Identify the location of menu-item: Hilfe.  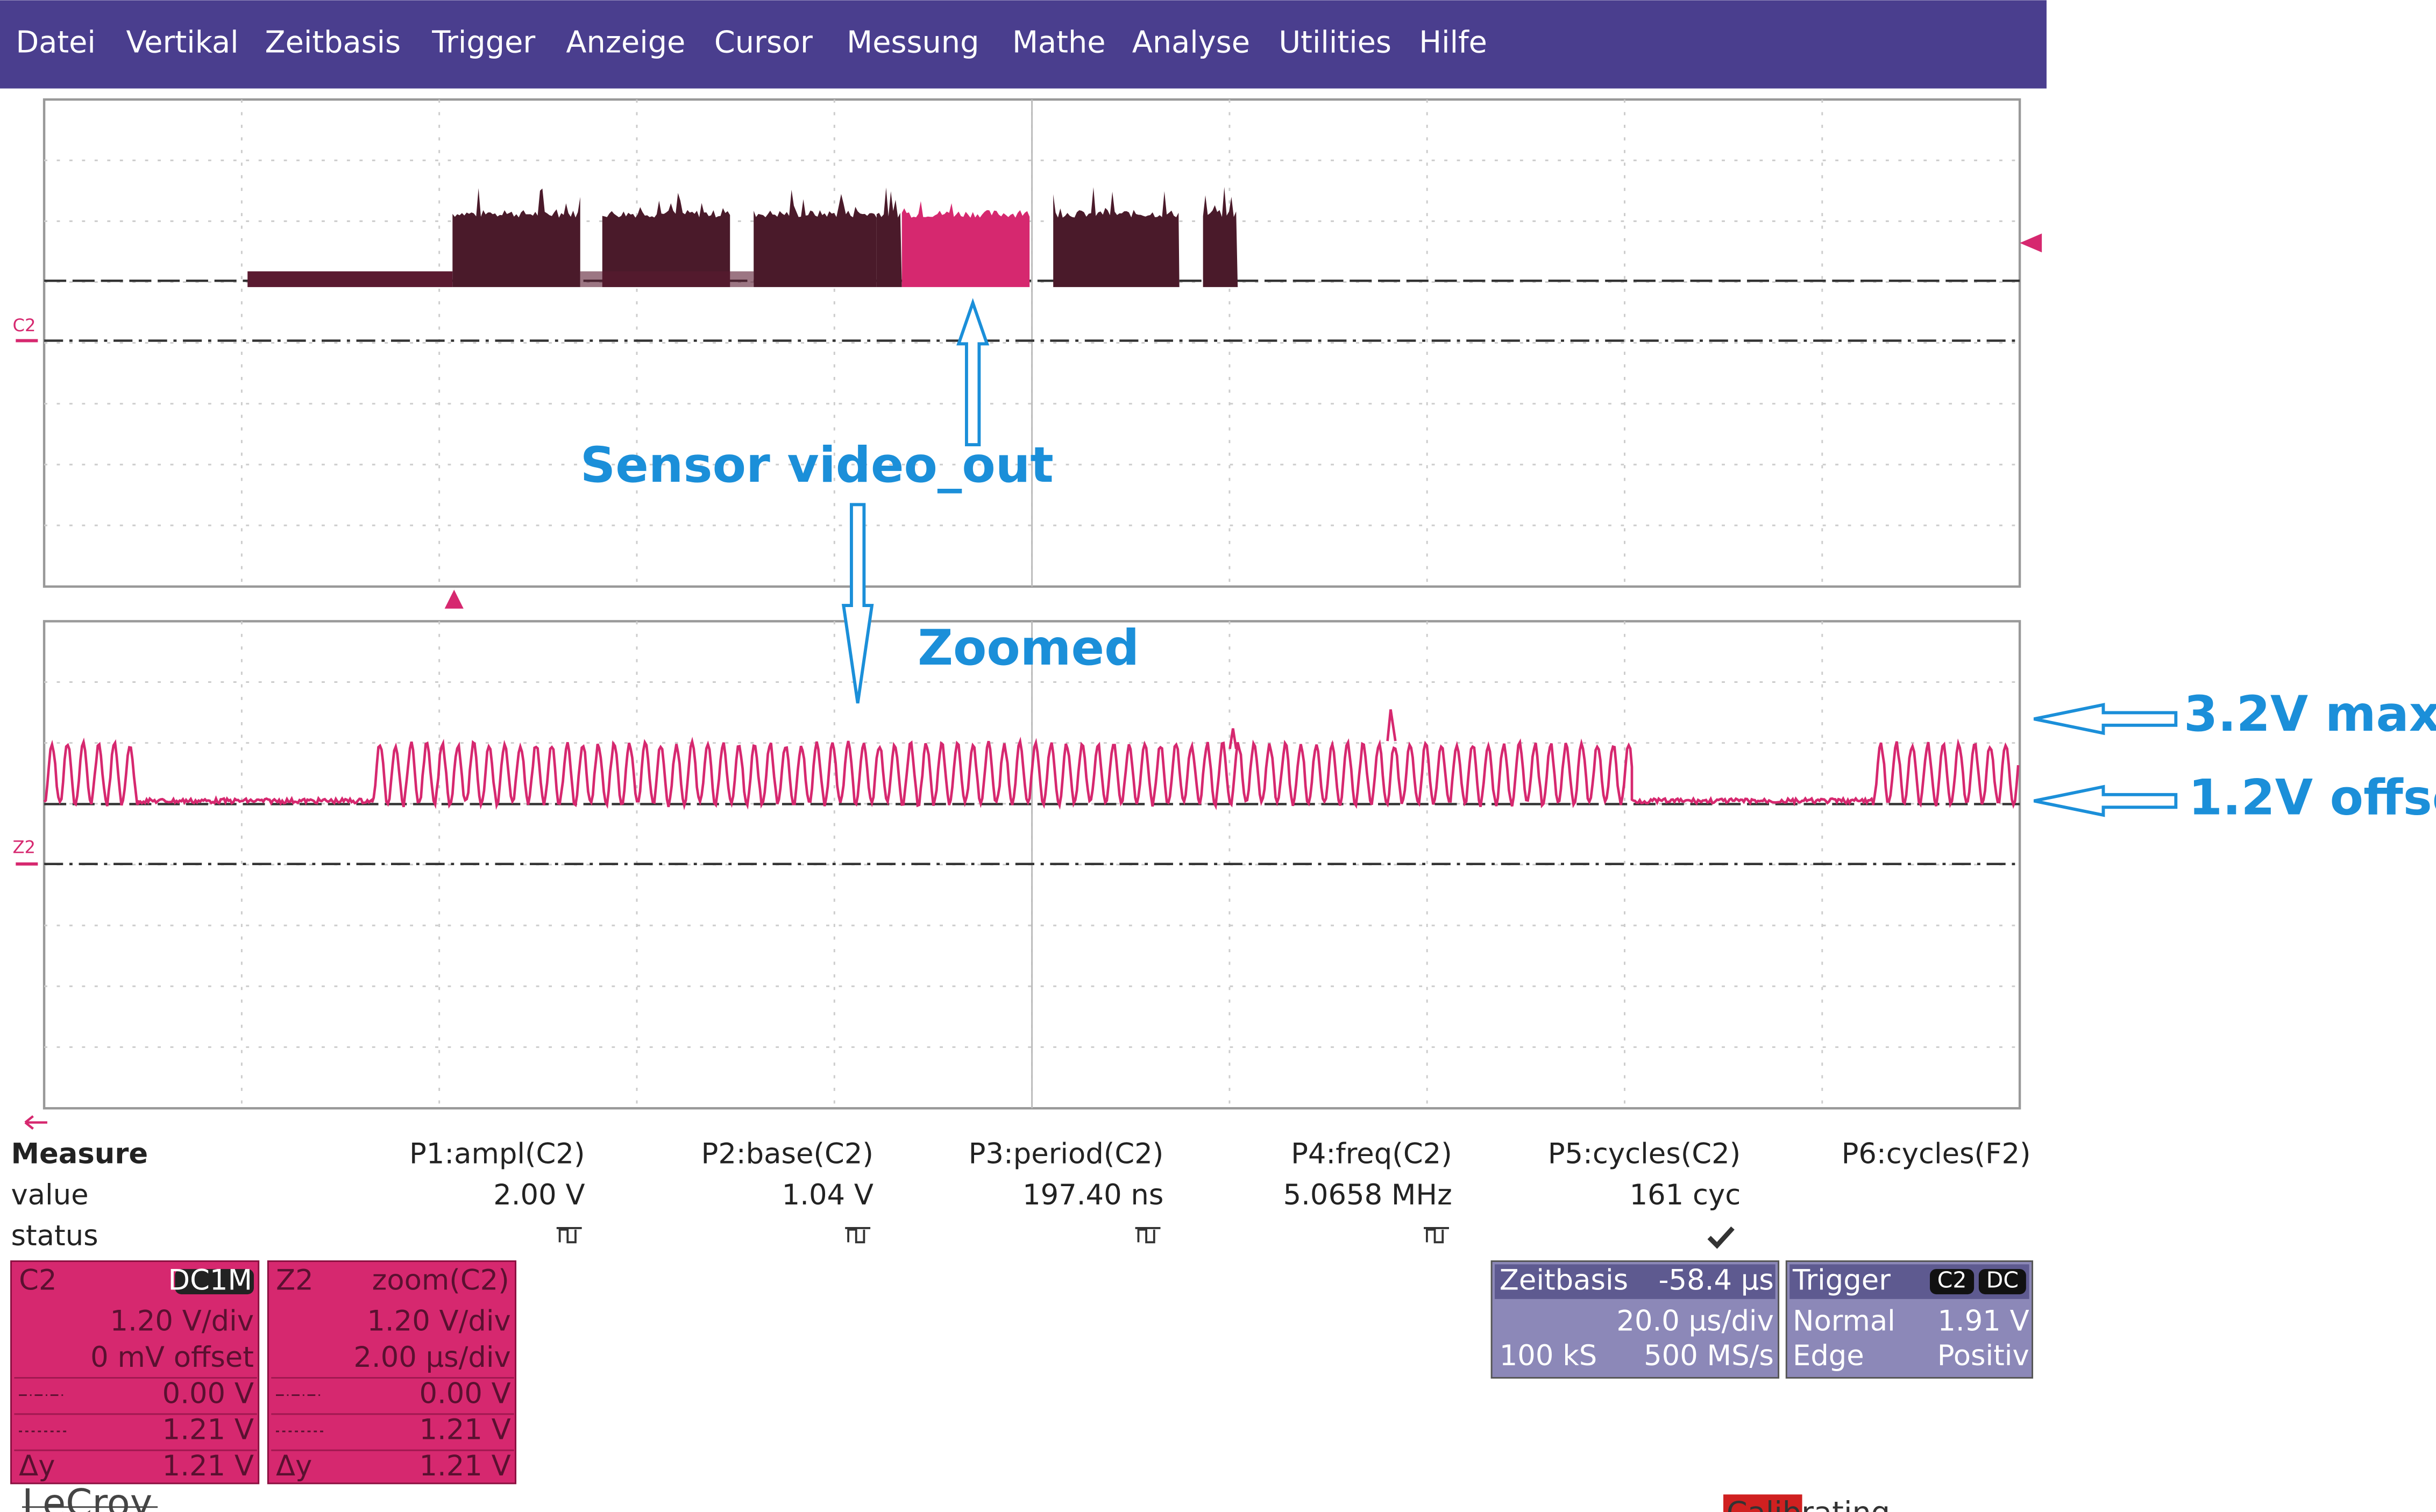
(1453, 42).